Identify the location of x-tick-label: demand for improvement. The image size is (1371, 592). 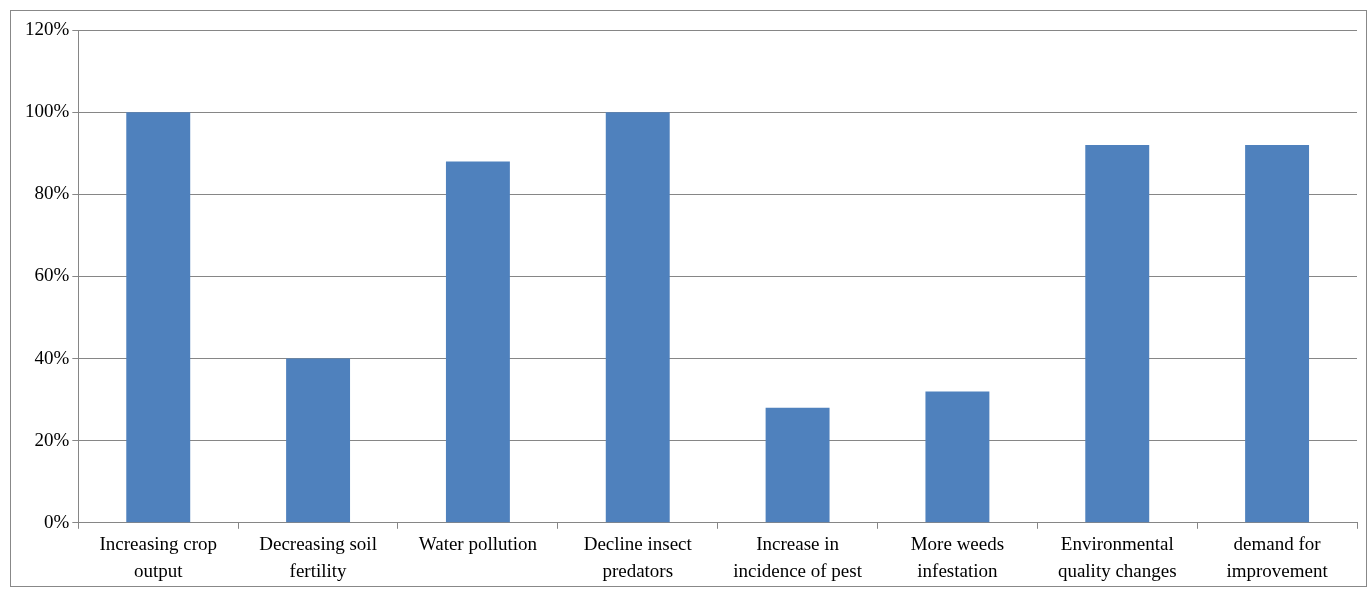
(1277, 557).